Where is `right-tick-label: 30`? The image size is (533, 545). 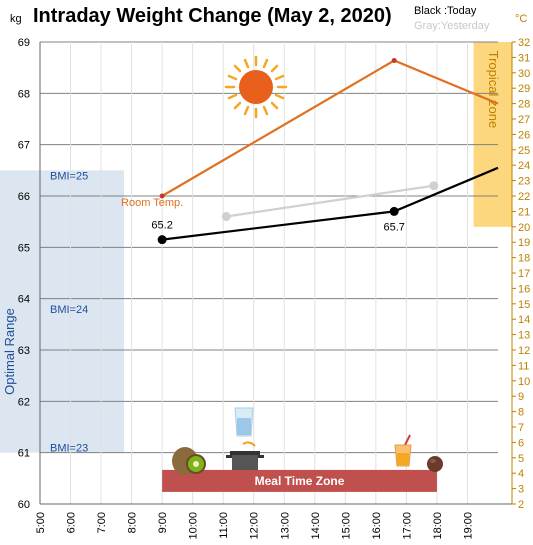 right-tick-label: 30 is located at coordinates (524, 74).